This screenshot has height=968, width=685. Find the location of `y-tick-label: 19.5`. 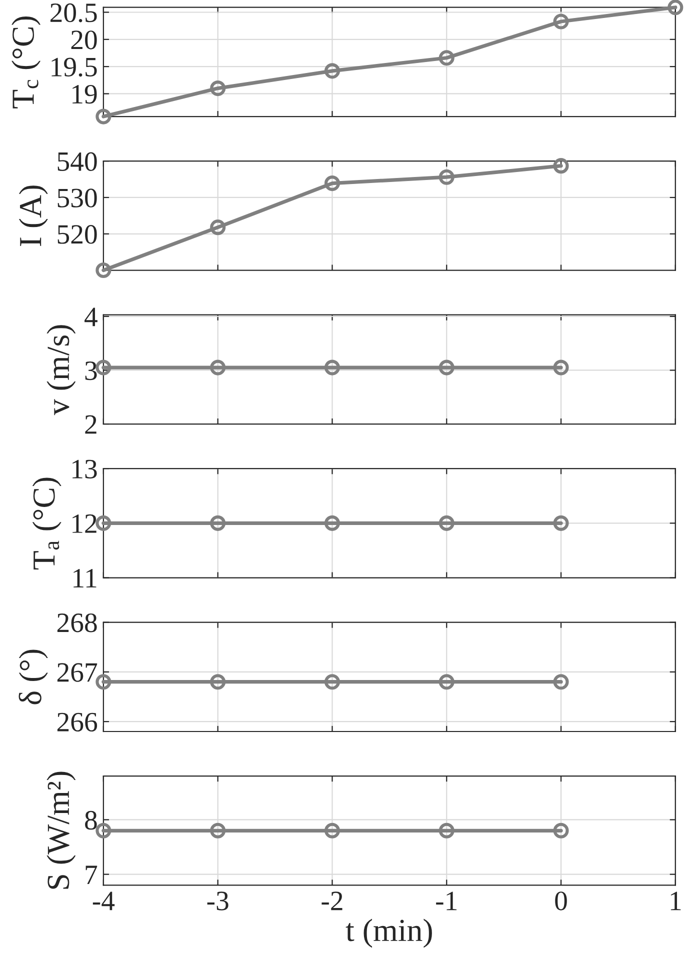

y-tick-label: 19.5 is located at coordinates (74, 67).